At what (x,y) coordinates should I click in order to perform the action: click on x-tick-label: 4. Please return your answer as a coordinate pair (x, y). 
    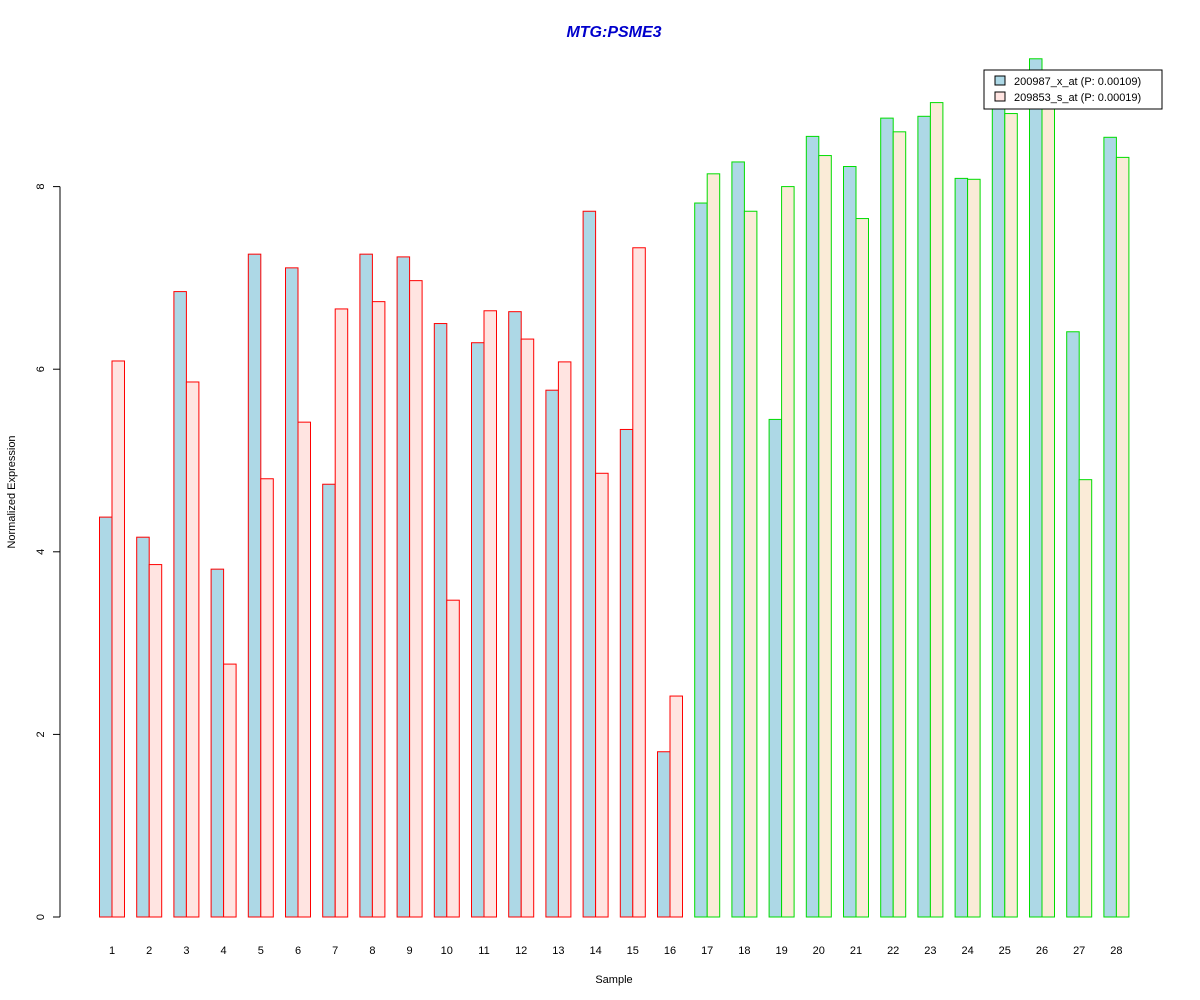
    Looking at the image, I should click on (224, 951).